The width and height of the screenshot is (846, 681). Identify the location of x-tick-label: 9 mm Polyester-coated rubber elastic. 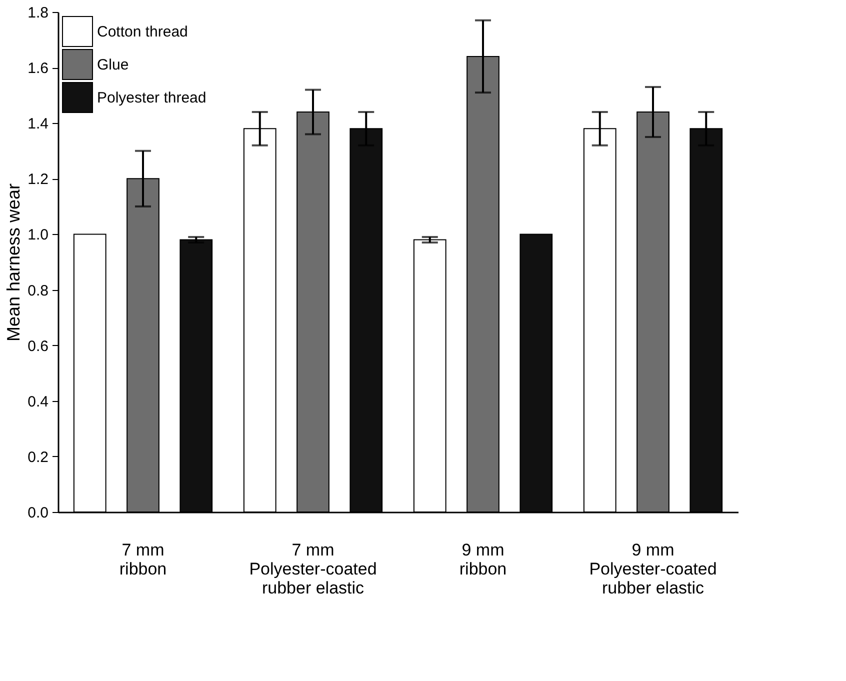
(653, 569).